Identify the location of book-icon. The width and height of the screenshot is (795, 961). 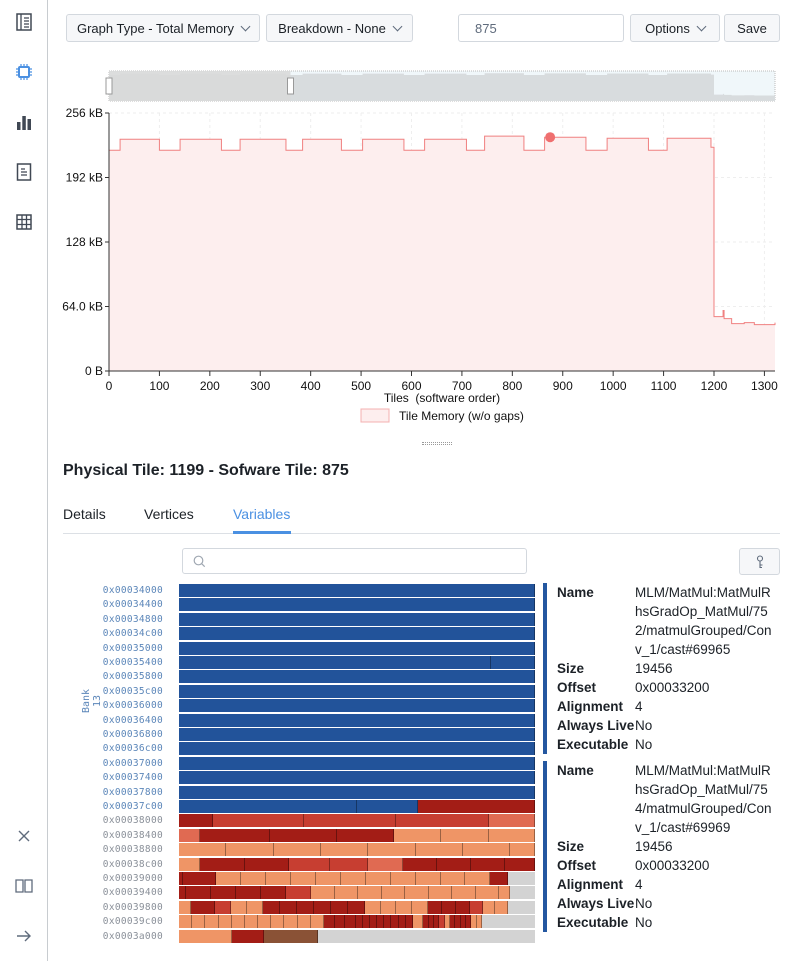
(24, 886).